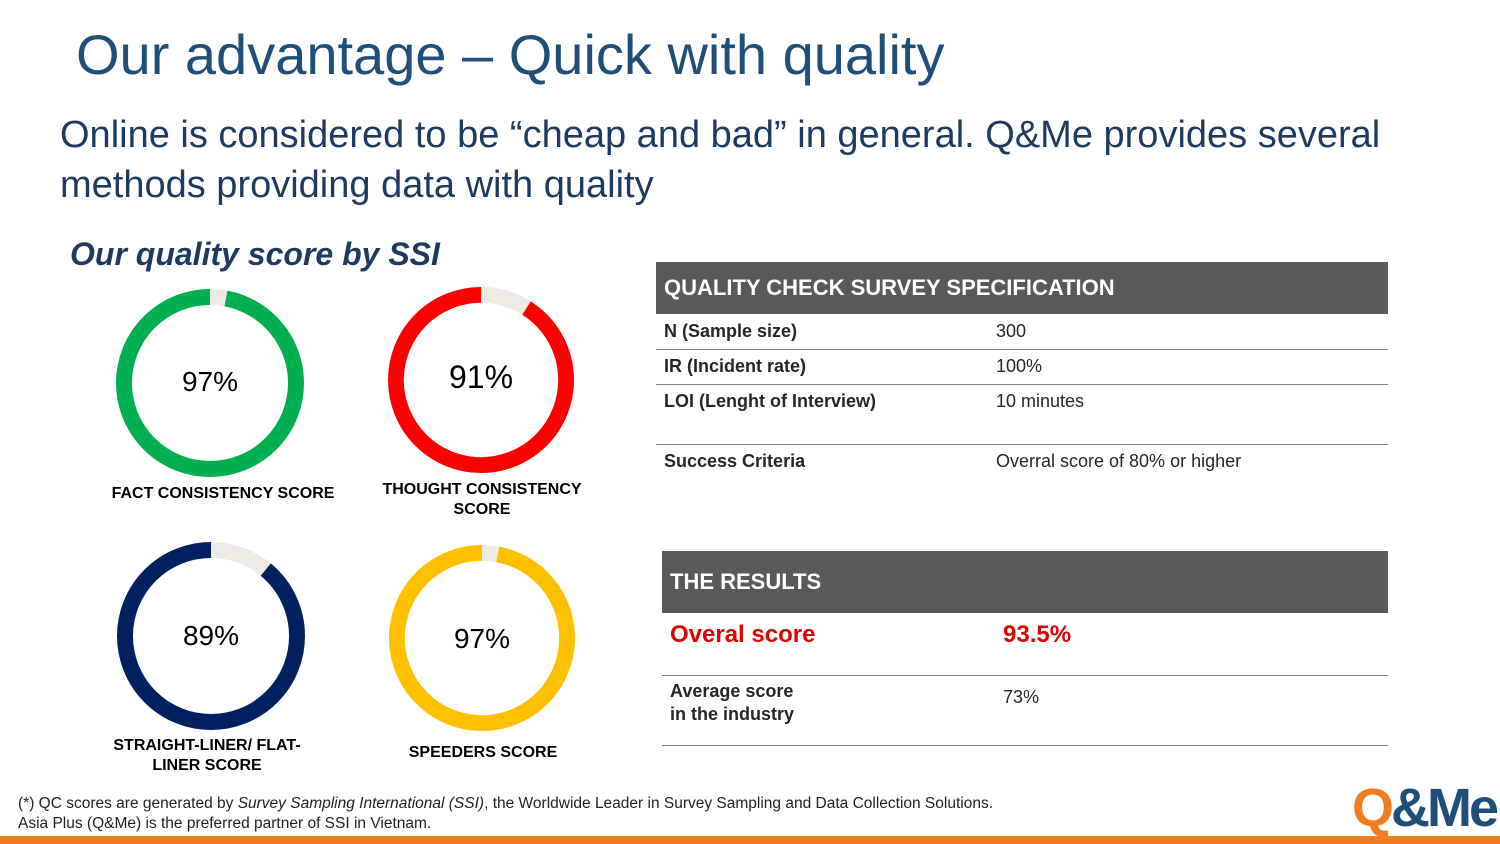 Image resolution: width=1500 pixels, height=844 pixels. I want to click on donut-chart-fact-consistency: 97%, so click(210, 383).